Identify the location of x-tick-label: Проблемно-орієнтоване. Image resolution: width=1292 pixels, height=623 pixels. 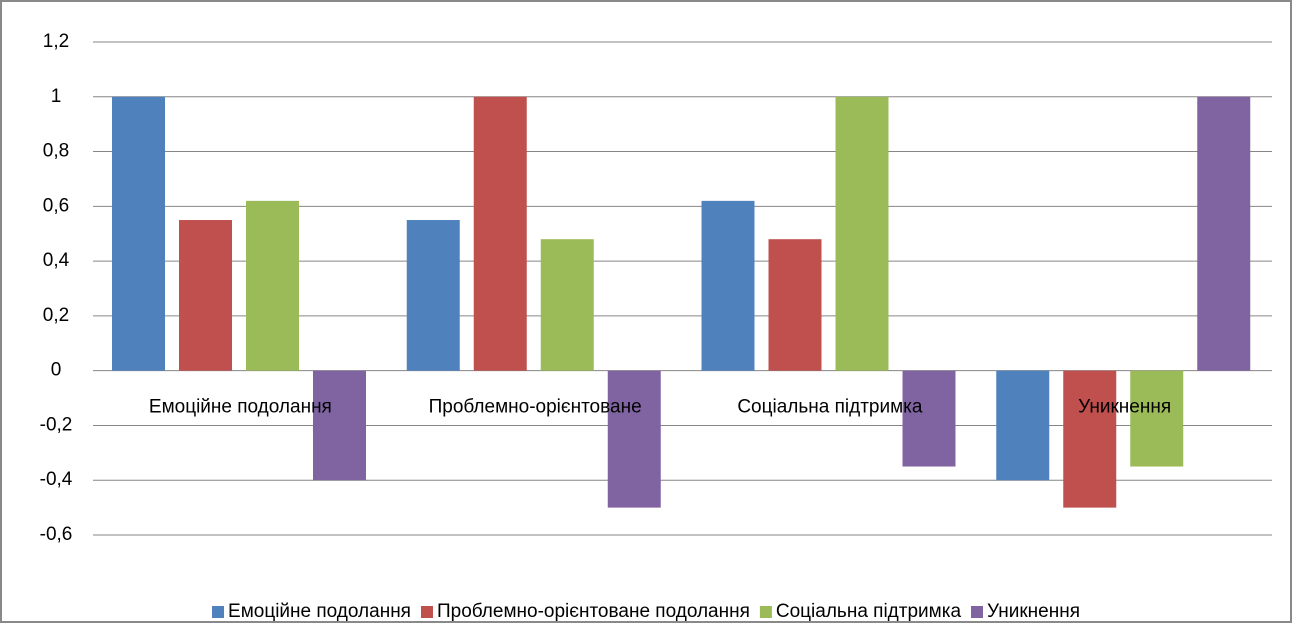
(535, 407).